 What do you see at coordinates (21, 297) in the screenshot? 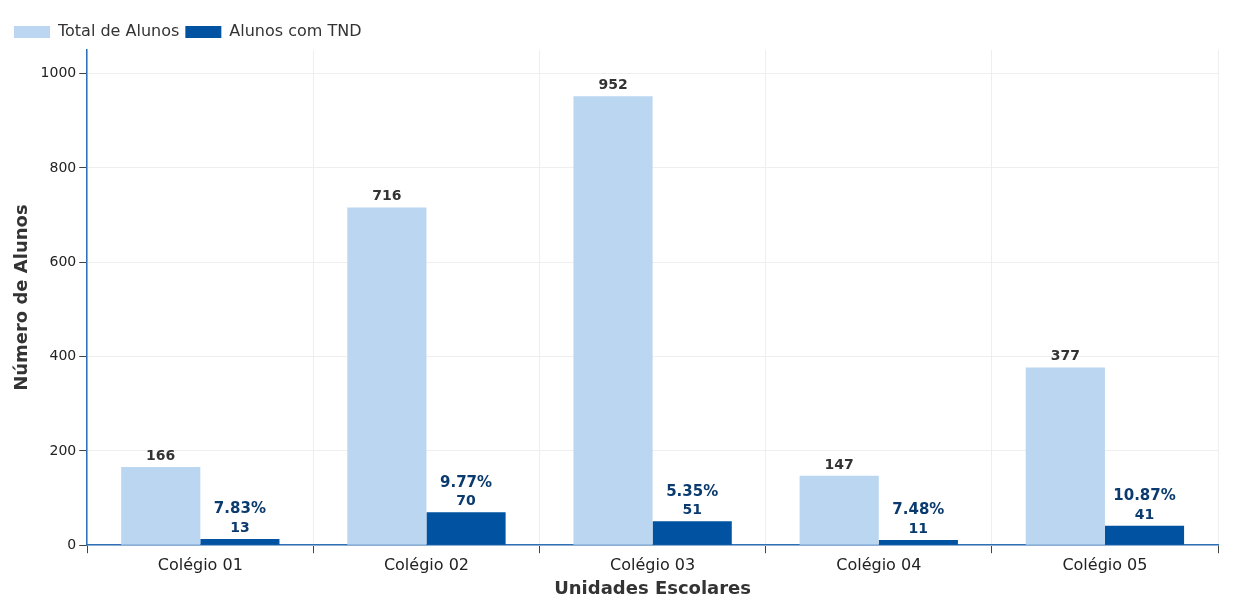
I see `y-axis-title: Número de Alunos` at bounding box center [21, 297].